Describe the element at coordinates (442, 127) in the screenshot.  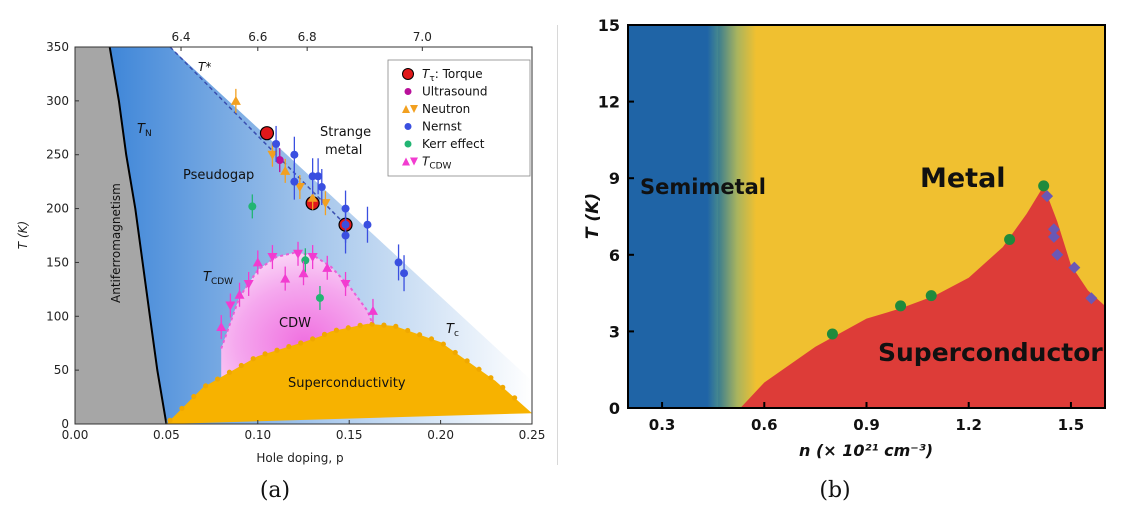
I see `legend-label: Nernst` at that location.